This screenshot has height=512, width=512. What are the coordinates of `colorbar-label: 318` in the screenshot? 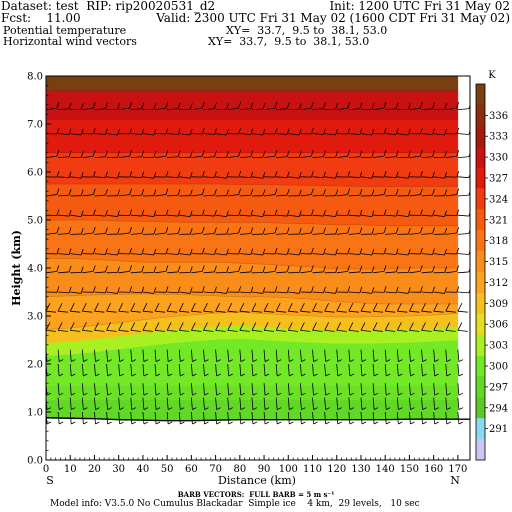 It's located at (498, 241).